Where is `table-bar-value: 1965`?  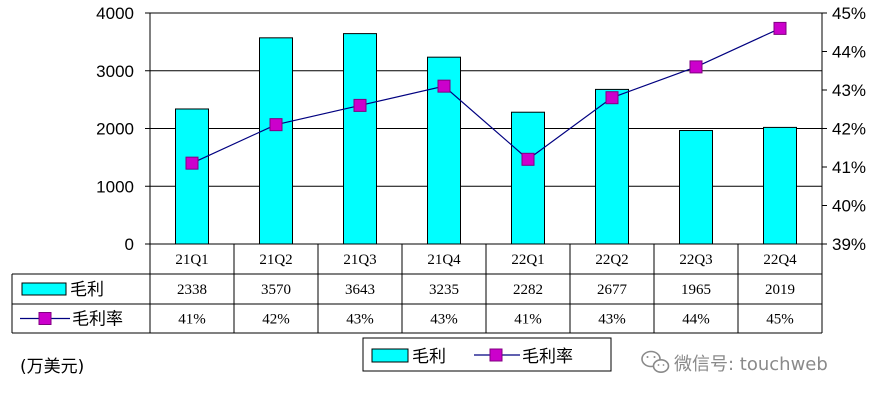 table-bar-value: 1965 is located at coordinates (696, 290).